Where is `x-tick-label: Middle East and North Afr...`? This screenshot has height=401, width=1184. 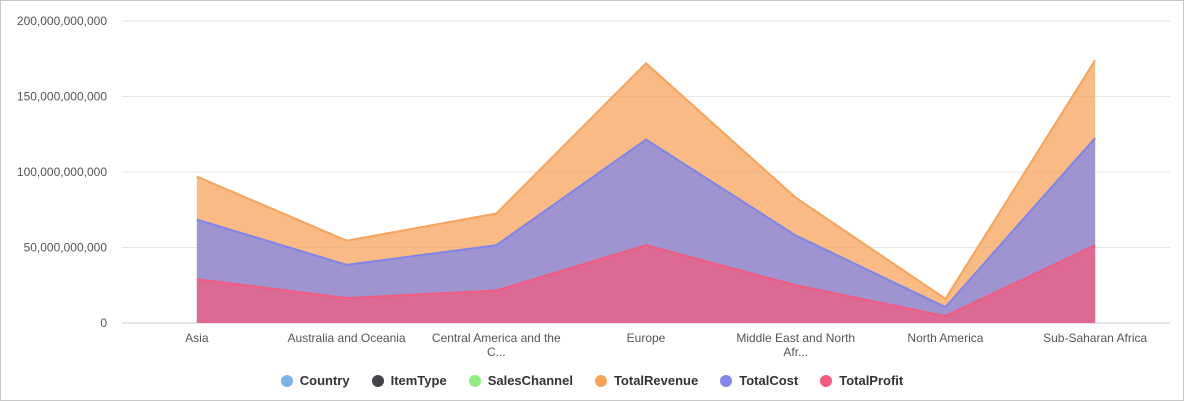 x-tick-label: Middle East and North Afr... is located at coordinates (795, 345).